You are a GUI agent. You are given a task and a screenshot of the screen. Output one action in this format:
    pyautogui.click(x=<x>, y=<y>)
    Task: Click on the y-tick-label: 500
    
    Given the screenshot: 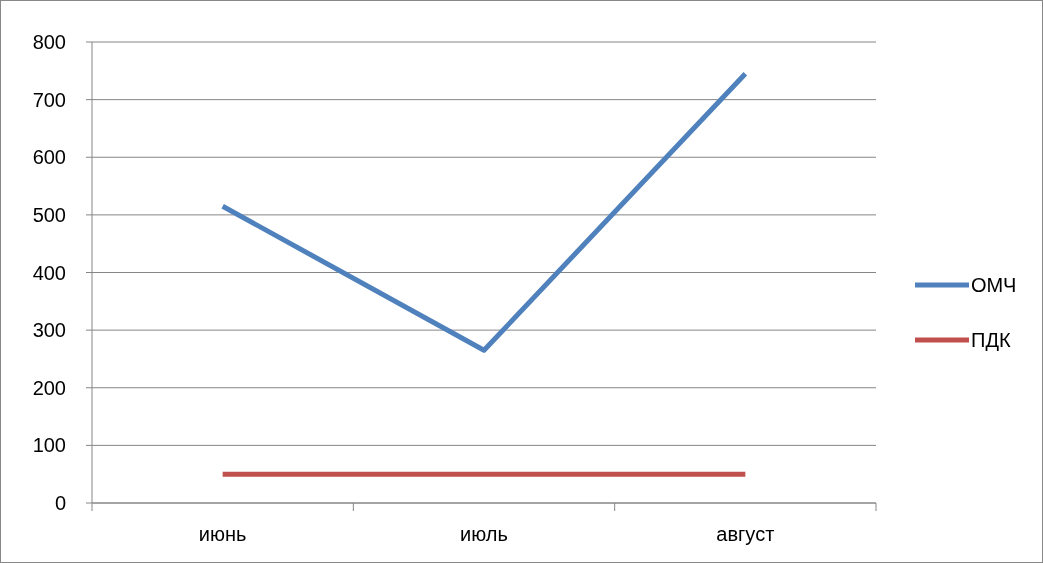 What is the action you would take?
    pyautogui.click(x=49, y=214)
    